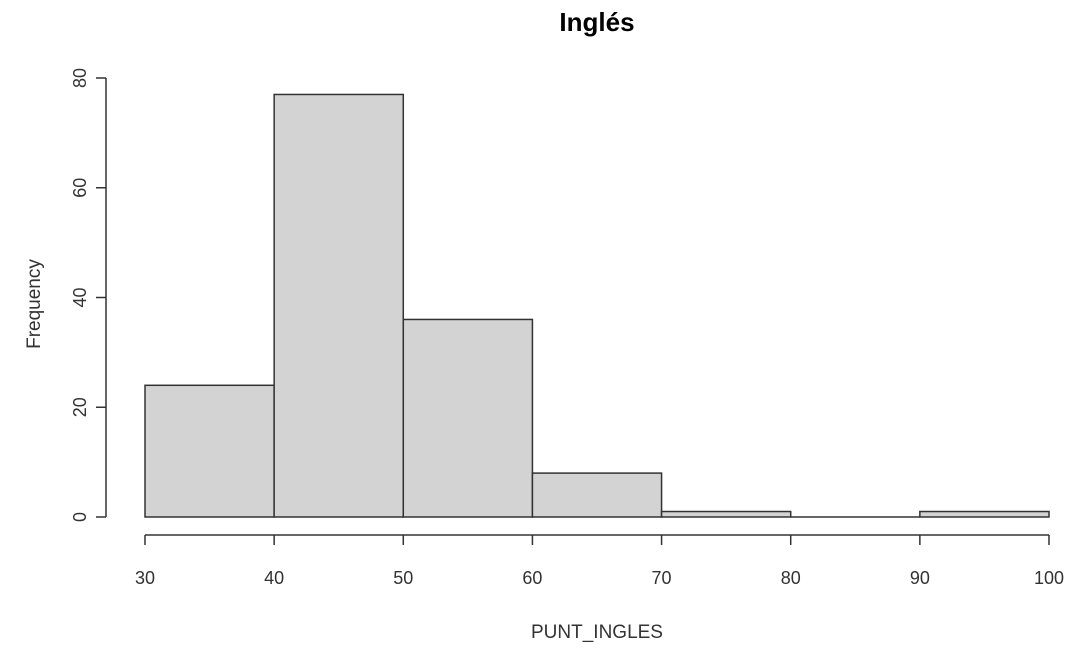 This screenshot has width=1092, height=648. What do you see at coordinates (1049, 578) in the screenshot?
I see `x-tick-label: 100` at bounding box center [1049, 578].